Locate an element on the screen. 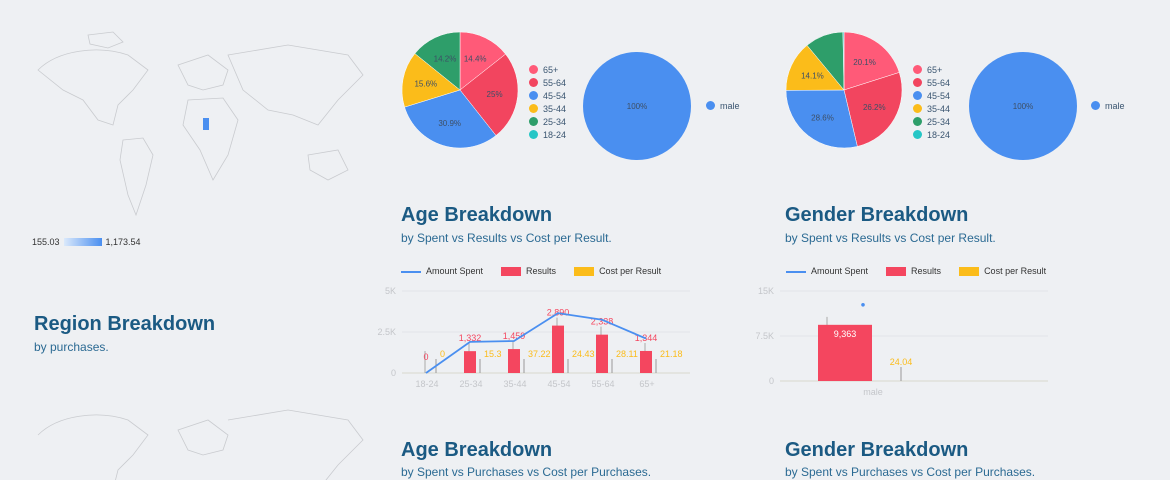 Image resolution: width=1170 pixels, height=480 pixels. results-label: 2,338 is located at coordinates (602, 322).